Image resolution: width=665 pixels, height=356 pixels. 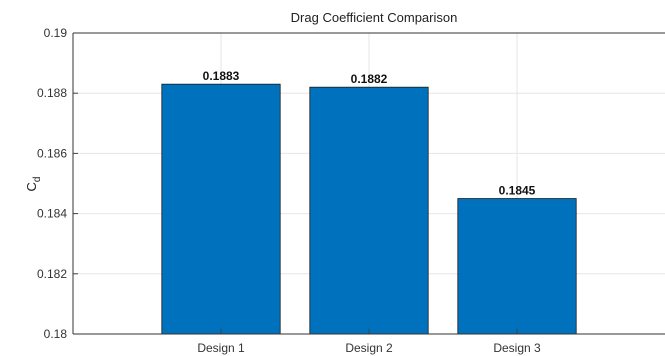 What do you see at coordinates (37, 180) in the screenshot?
I see `y-axis-label-subscript: d` at bounding box center [37, 180].